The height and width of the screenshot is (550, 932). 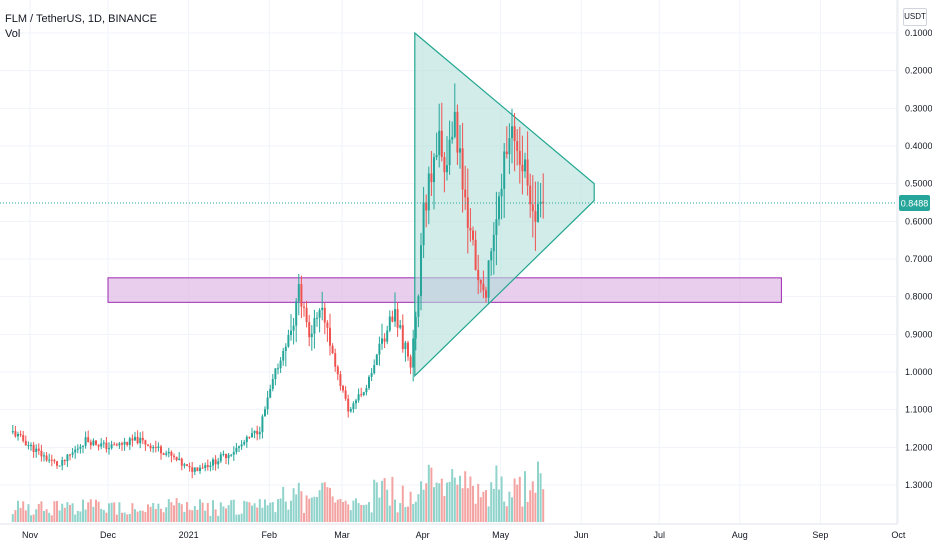 What do you see at coordinates (501, 535) in the screenshot?
I see `time-tick-label: May` at bounding box center [501, 535].